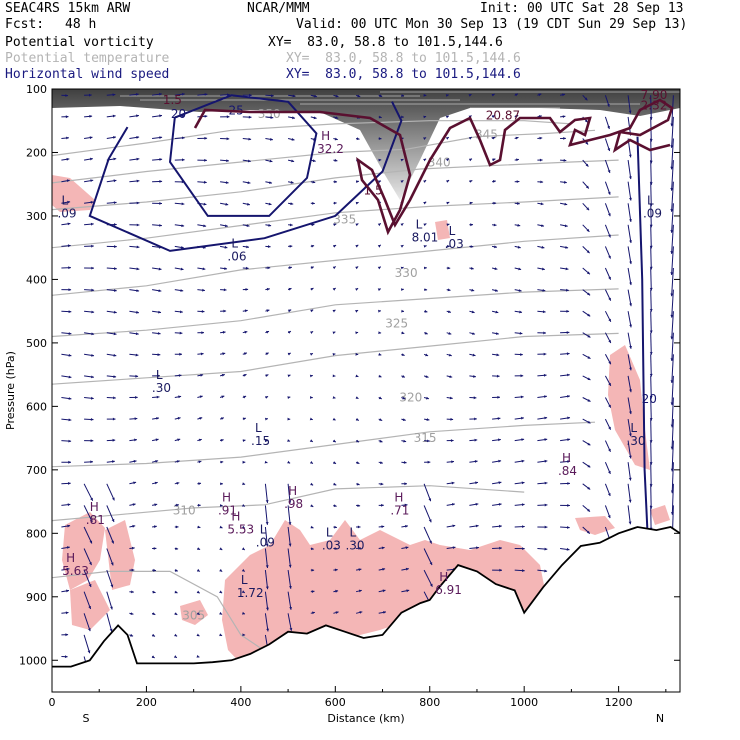 This screenshot has height=740, width=740. I want to click on y-tick-label: 200, so click(36, 152).